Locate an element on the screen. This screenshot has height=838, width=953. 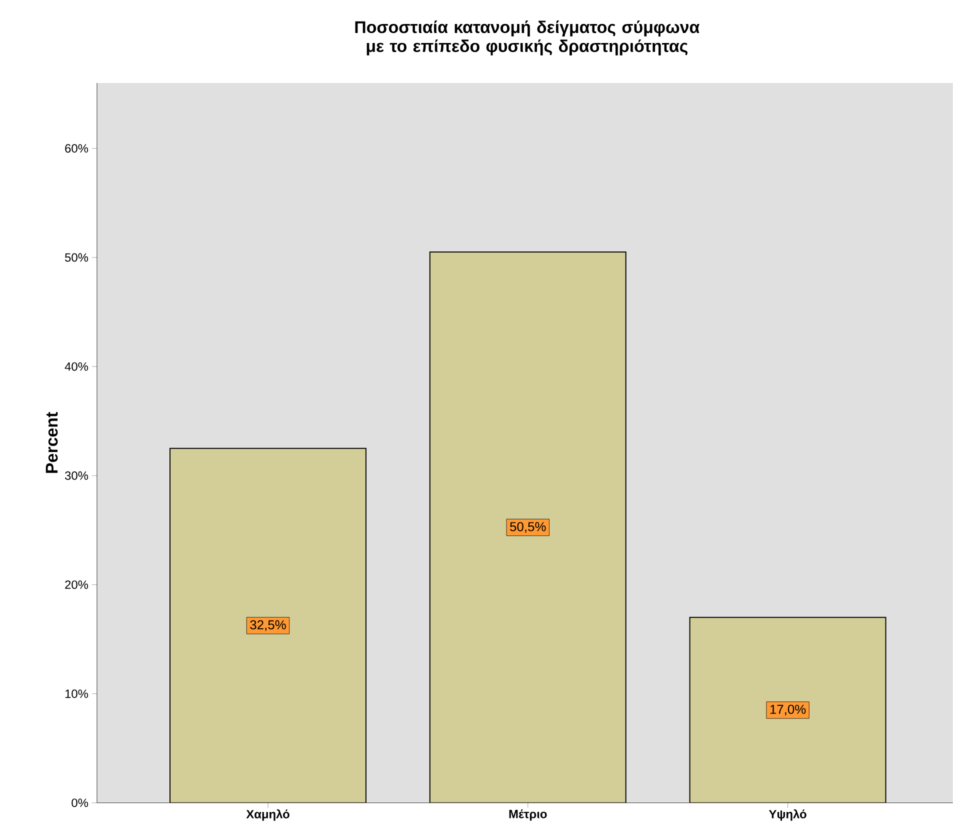
y-tick-label: 20% is located at coordinates (76, 584).